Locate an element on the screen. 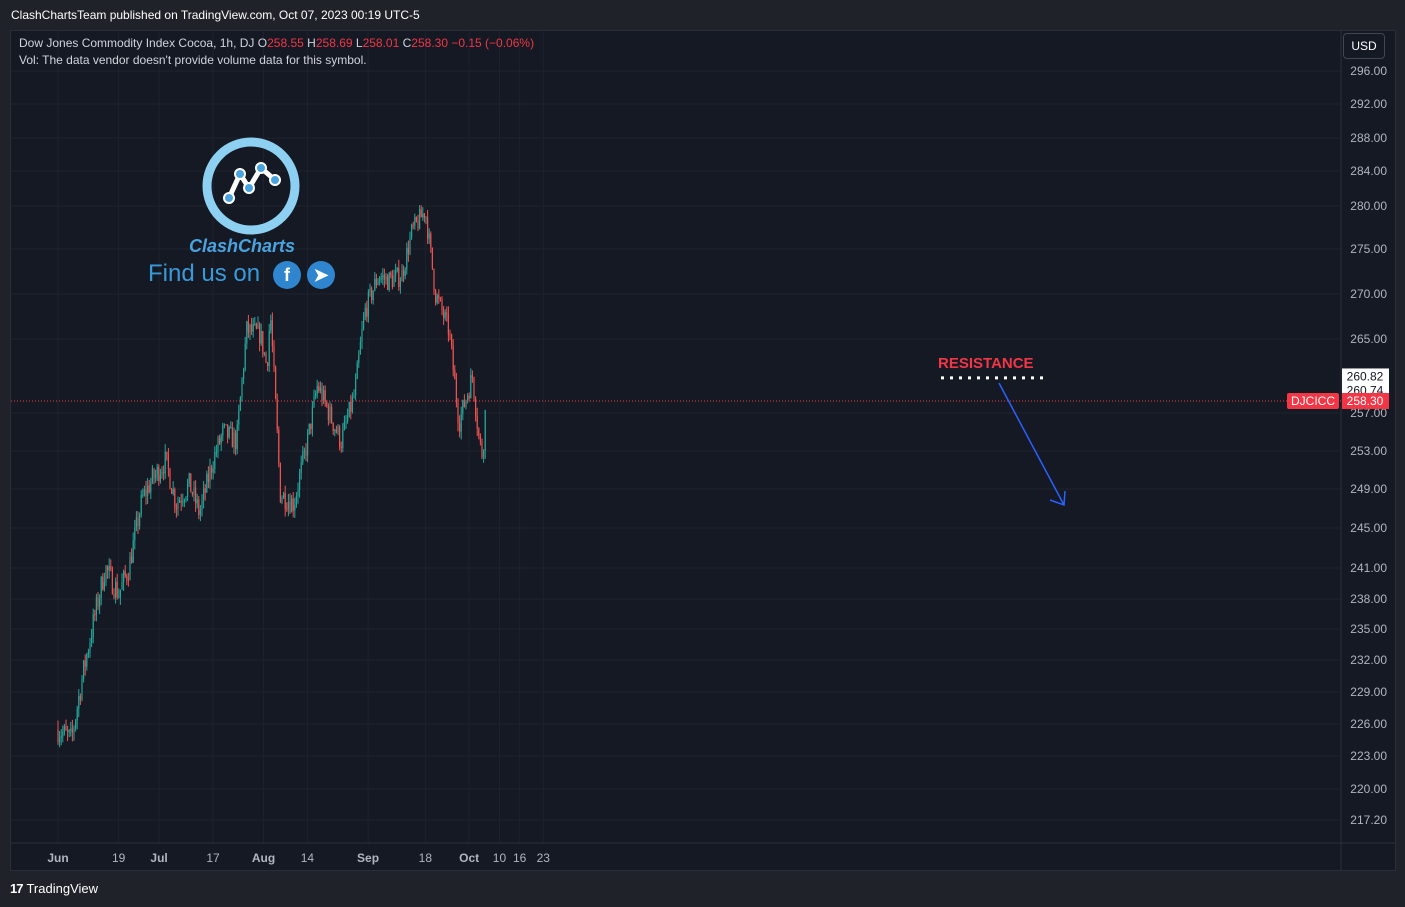 The height and width of the screenshot is (907, 1405). x-tick-label: Aug is located at coordinates (263, 858).